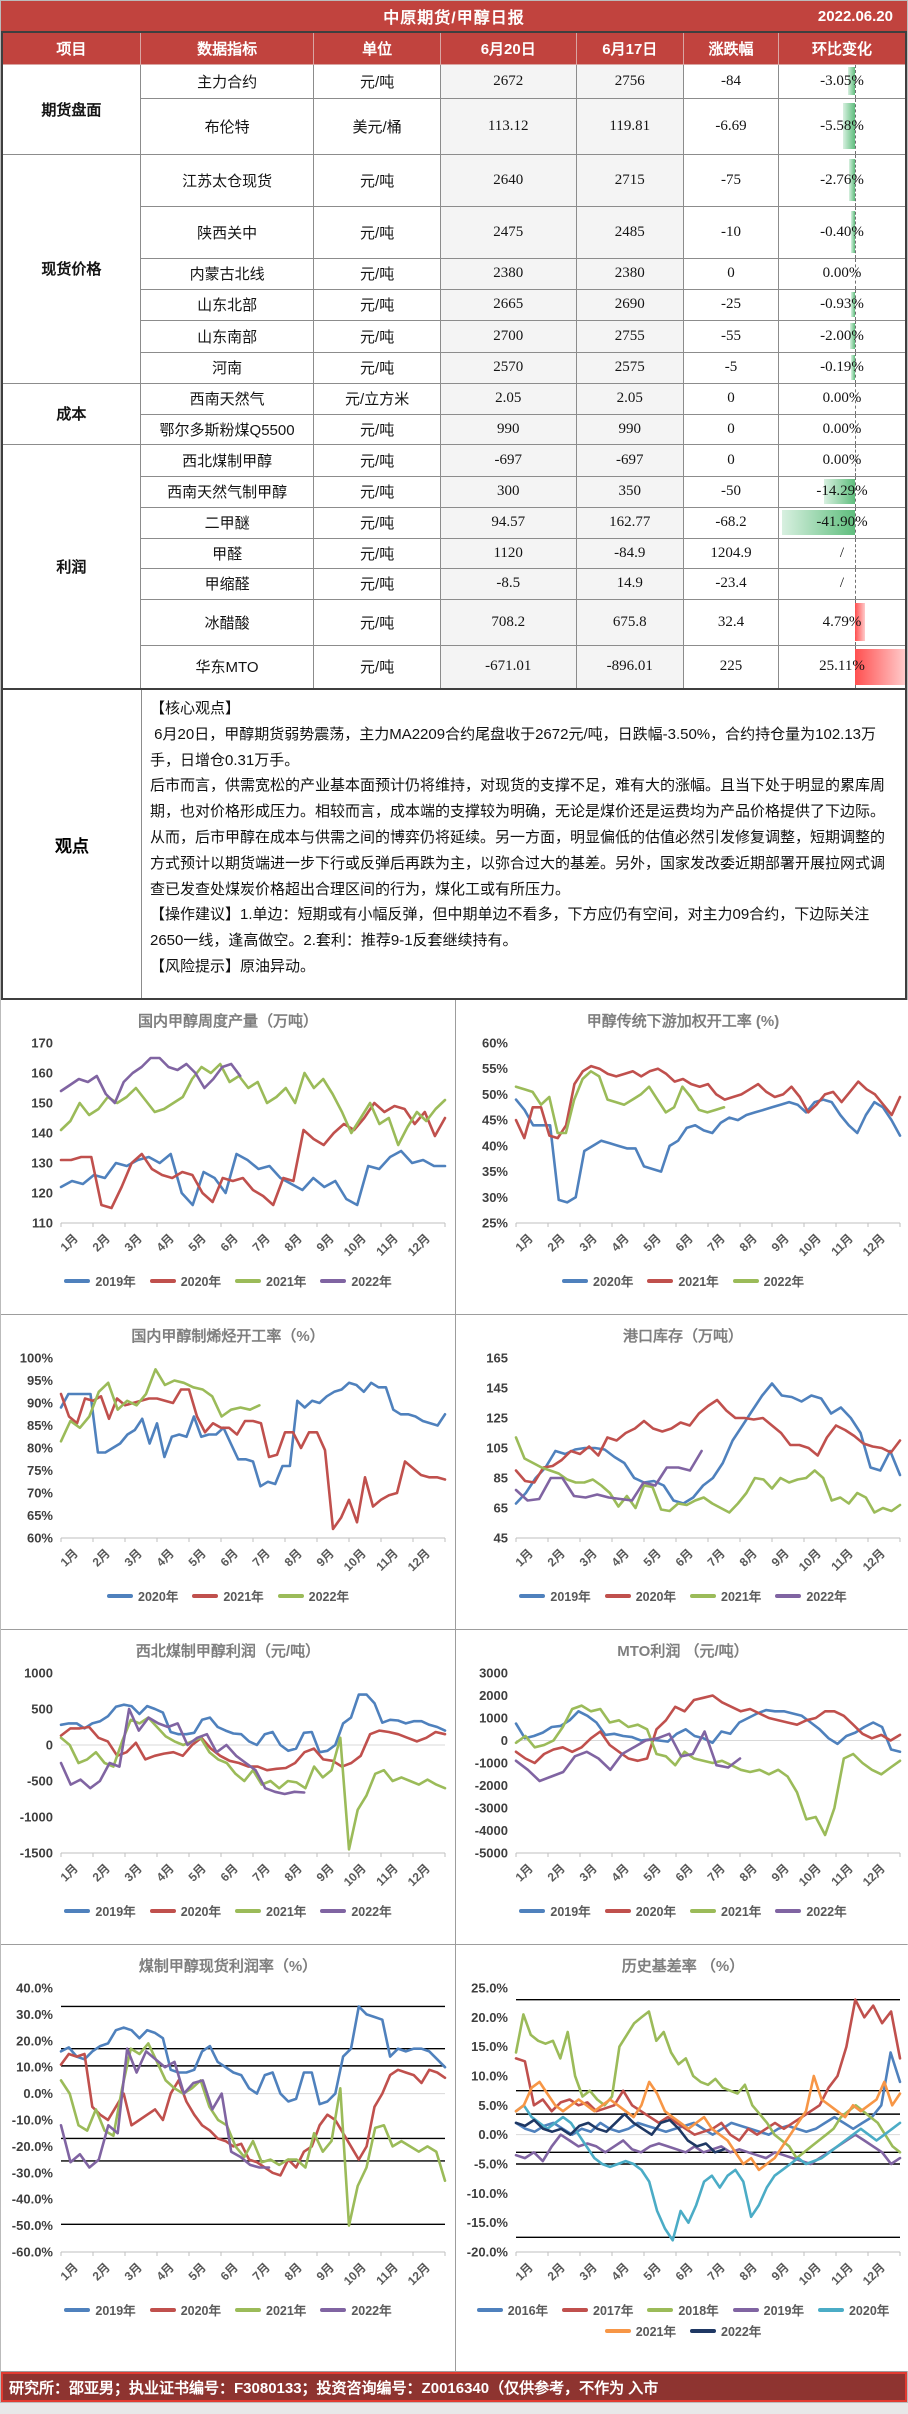 This screenshot has width=908, height=2414. Describe the element at coordinates (42, 1223) in the screenshot. I see `y-tick-label: 110` at that location.